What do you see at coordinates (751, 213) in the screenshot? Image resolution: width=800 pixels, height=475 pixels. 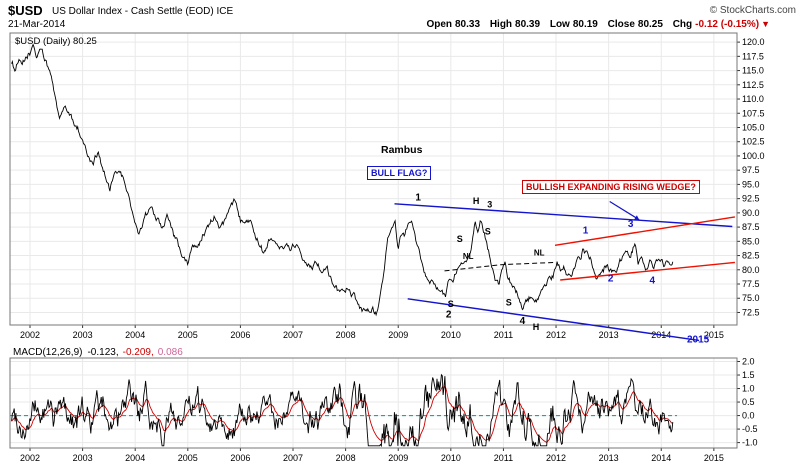 I see `y-axis-label: 90.0` at bounding box center [751, 213].